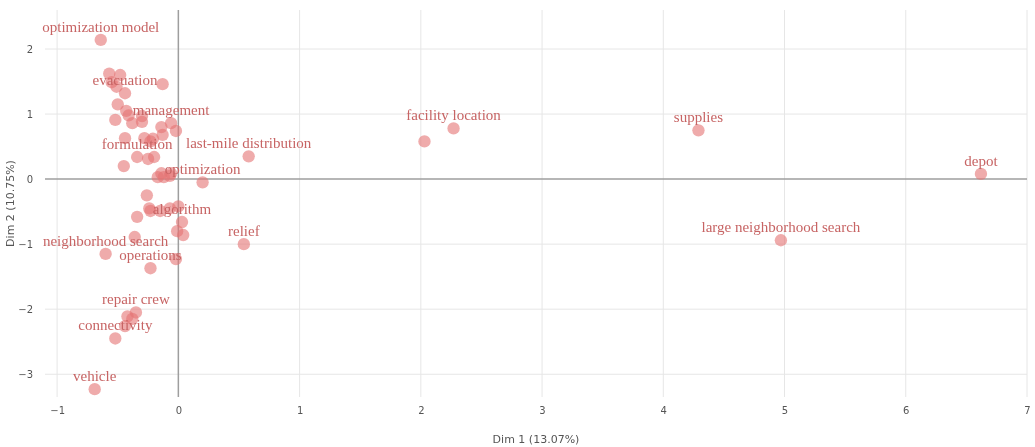  What do you see at coordinates (25, 374) in the screenshot?
I see `y-tick-label: −3` at bounding box center [25, 374].